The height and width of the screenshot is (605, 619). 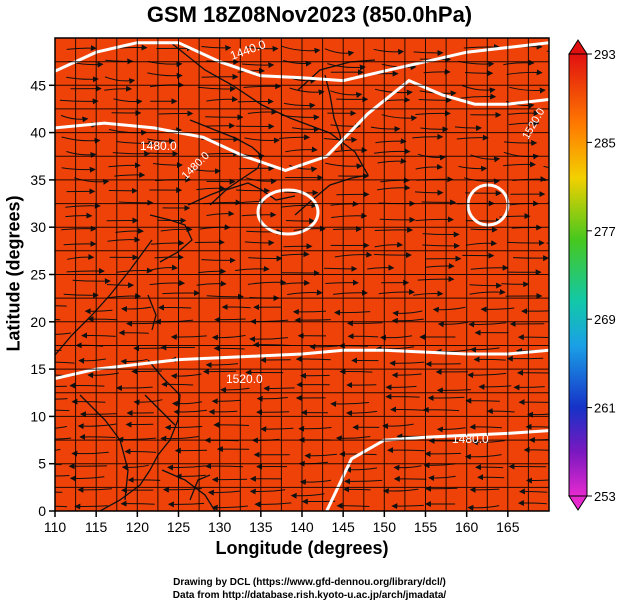 I want to click on contour-label: 1520.0, so click(x=244, y=379).